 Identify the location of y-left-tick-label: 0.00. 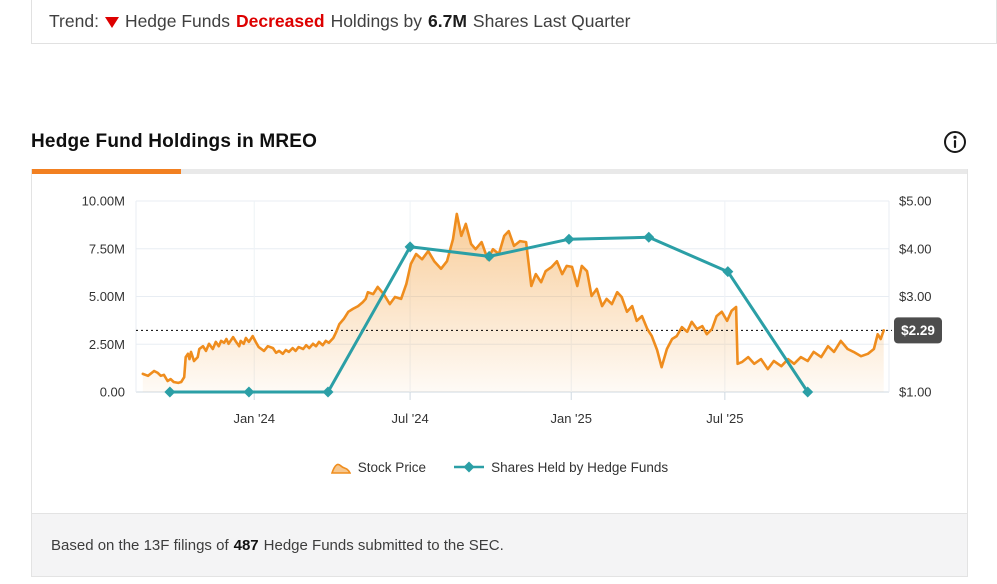
(112, 392).